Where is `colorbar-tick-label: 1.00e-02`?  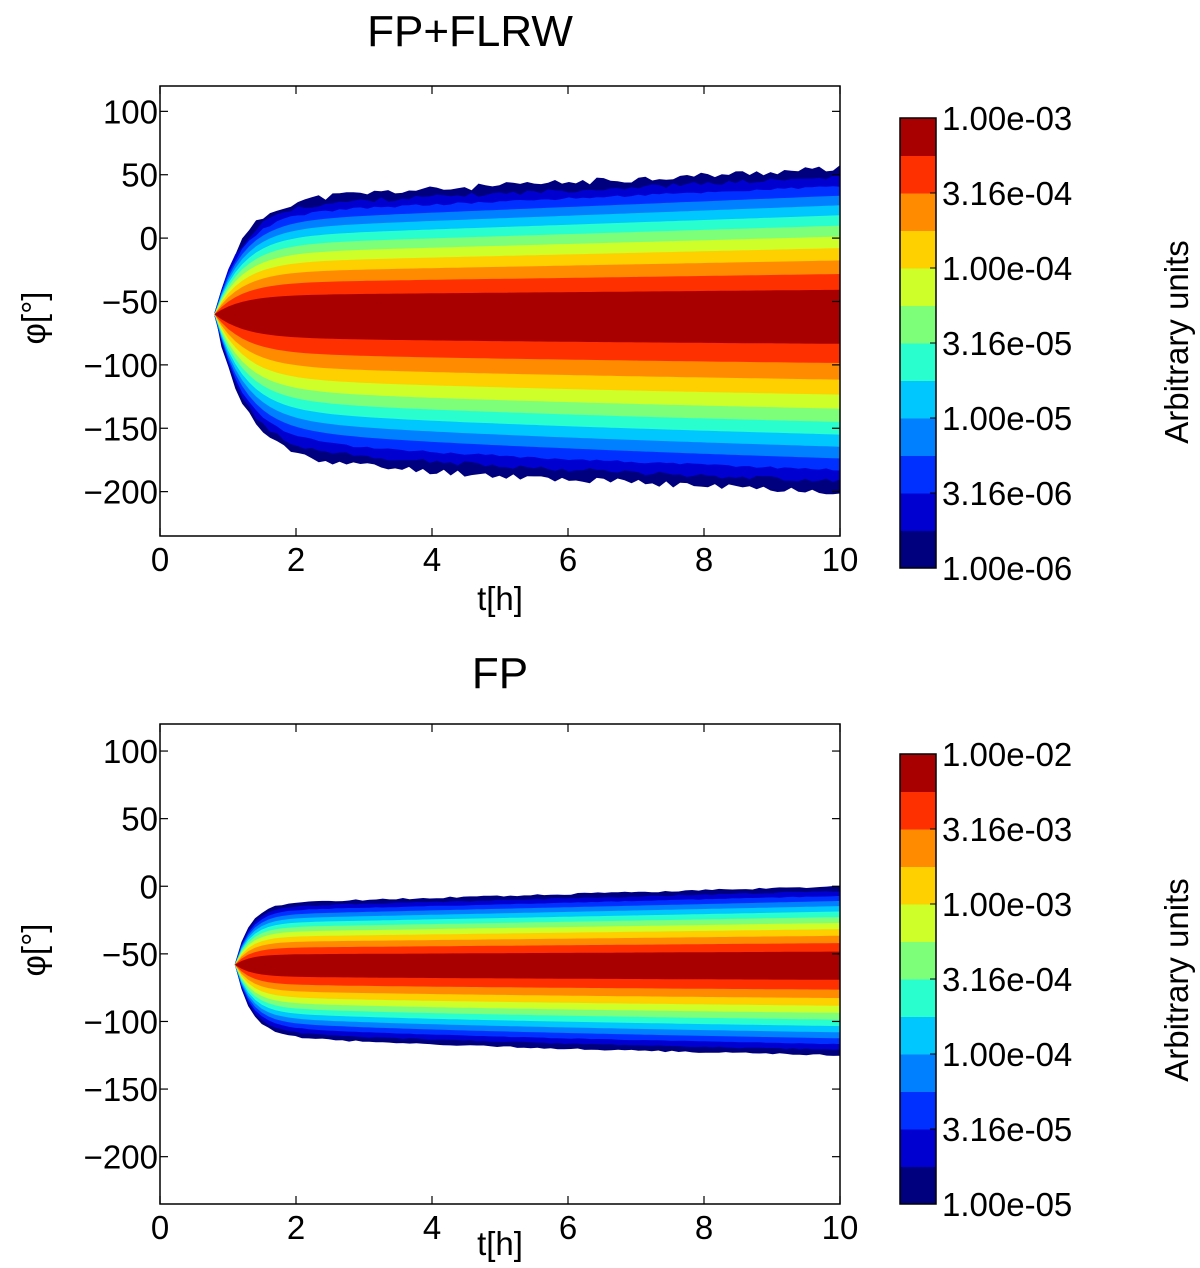 colorbar-tick-label: 1.00e-02 is located at coordinates (1007, 754).